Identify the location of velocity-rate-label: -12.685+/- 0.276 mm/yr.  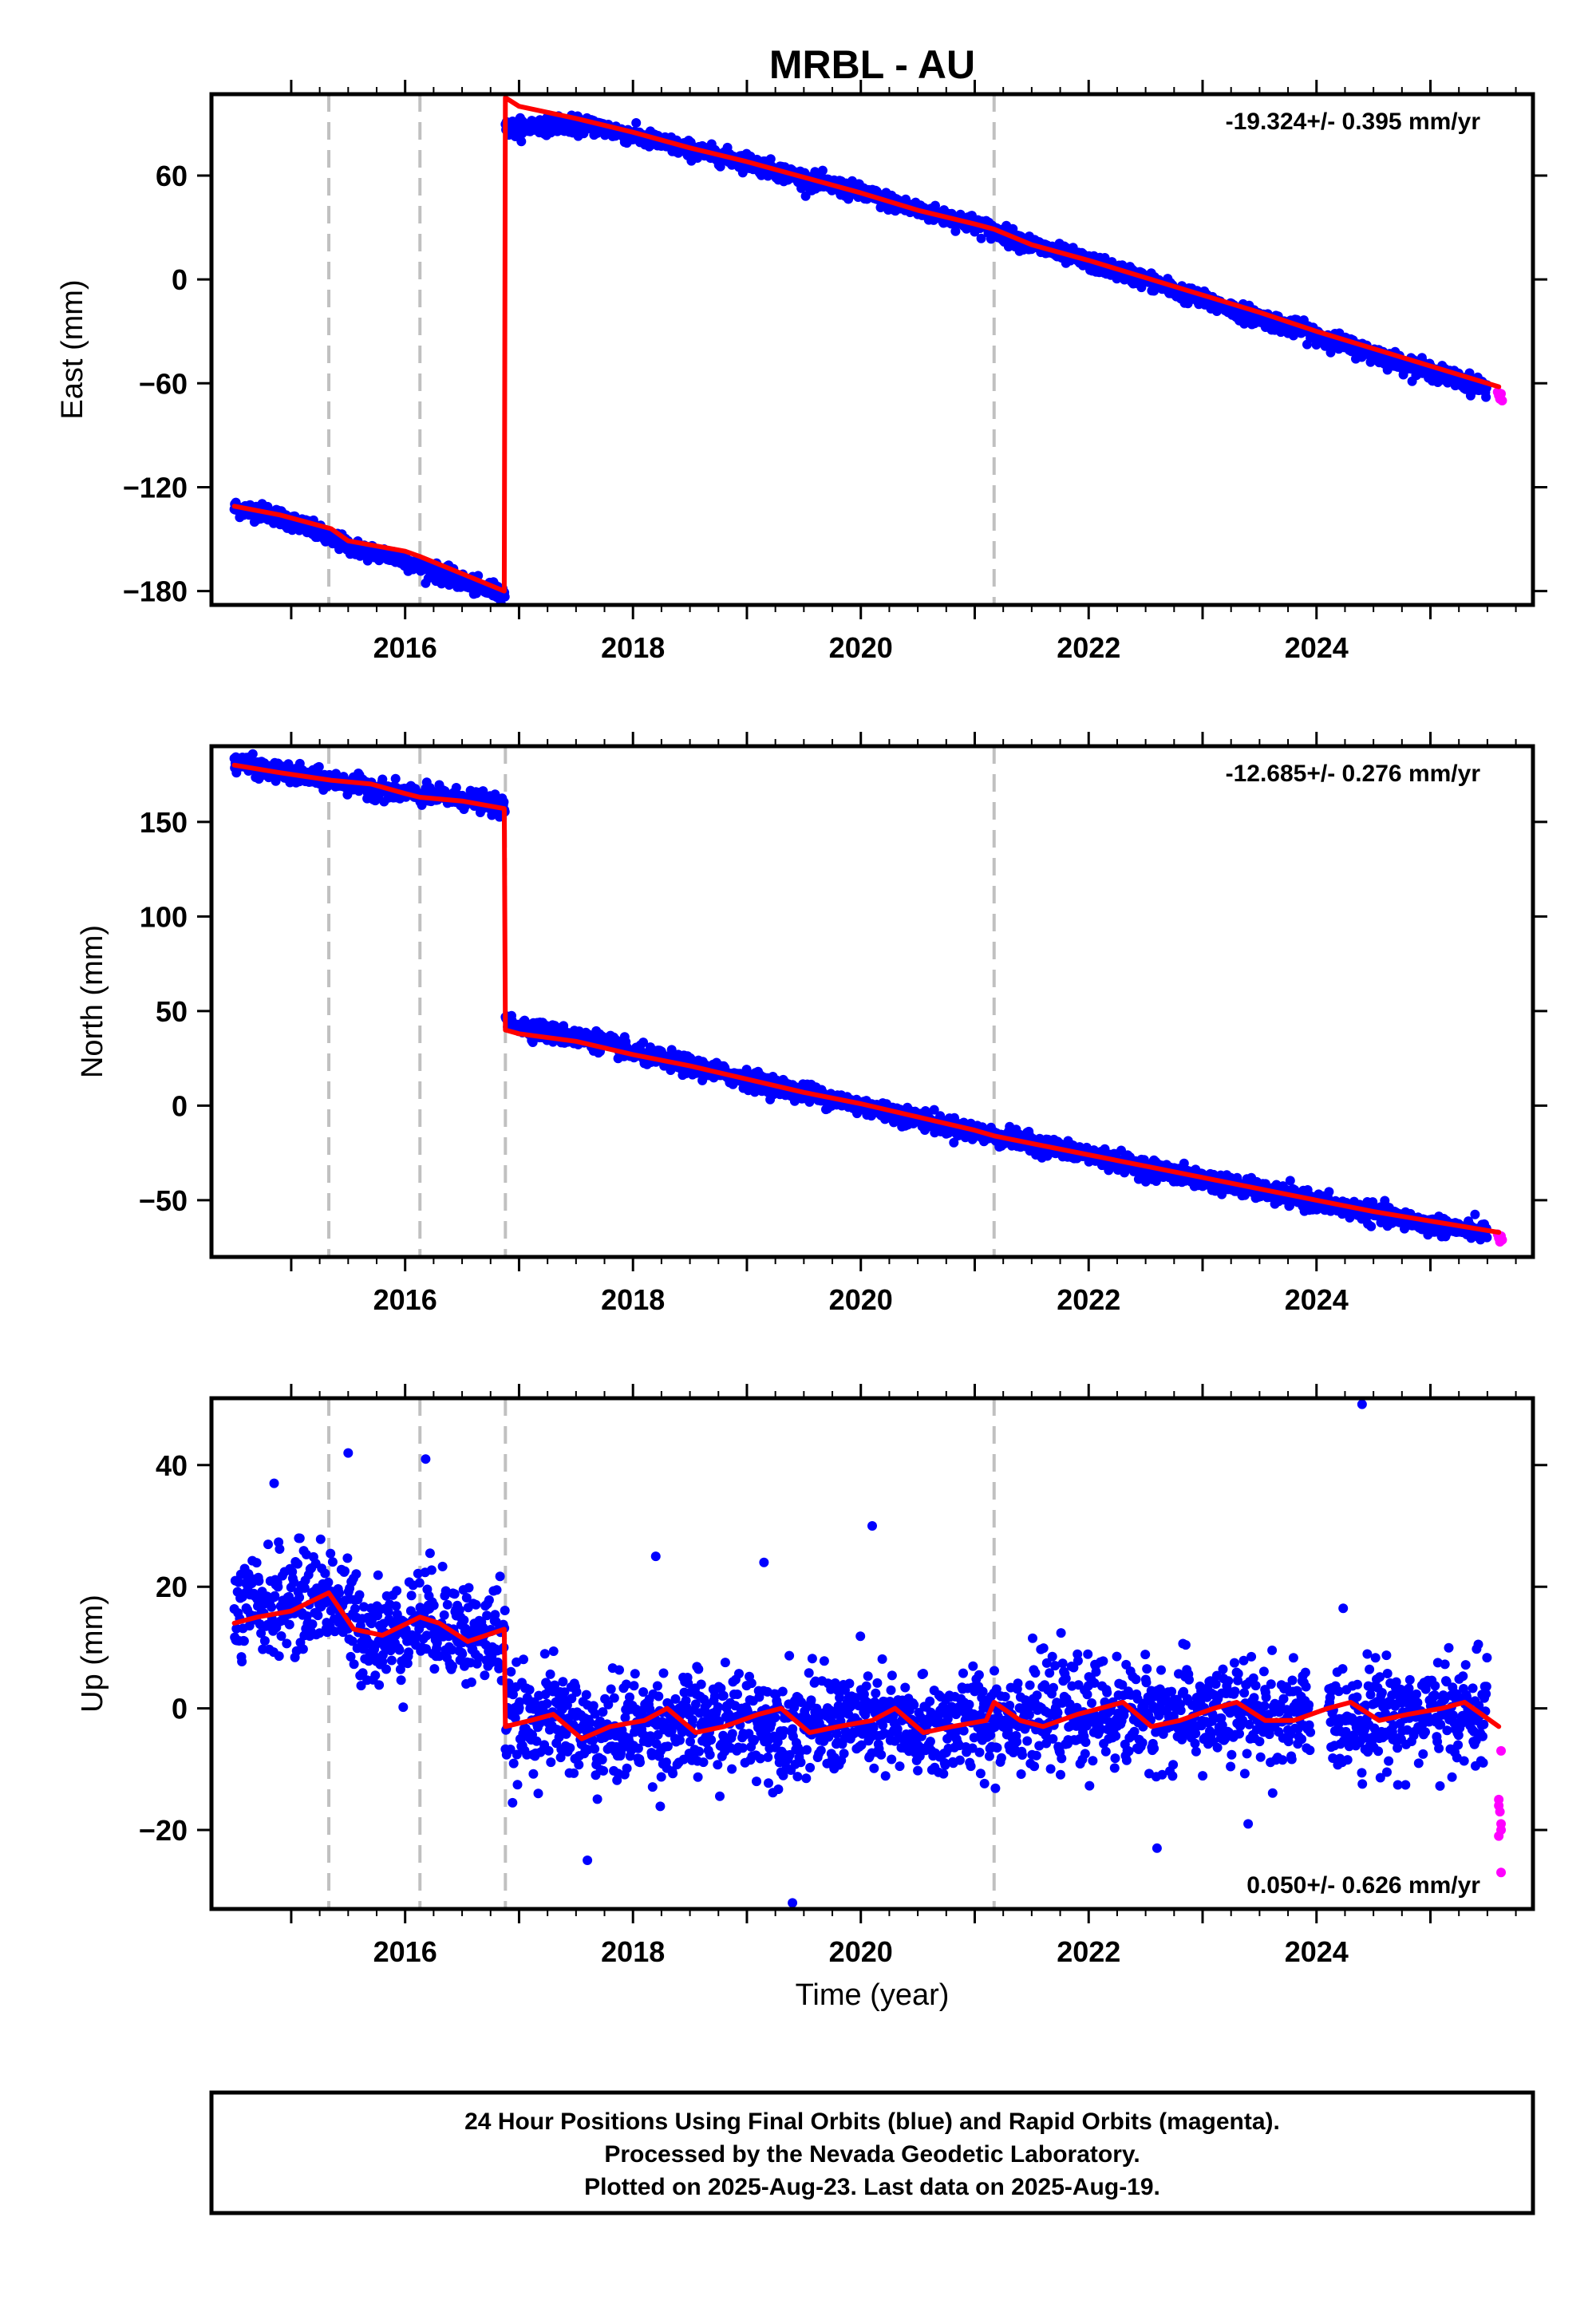
(1353, 774).